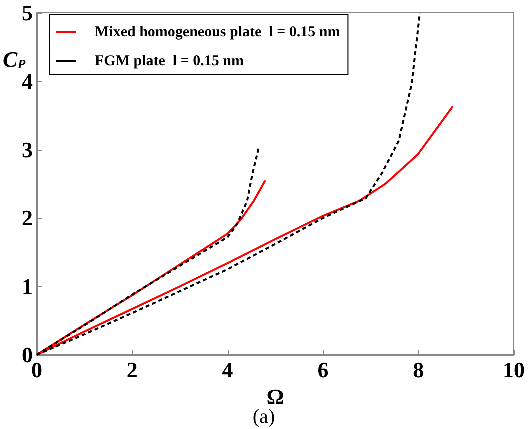 The image size is (528, 429). Describe the element at coordinates (27, 287) in the screenshot. I see `y-tick-label: 1` at that location.